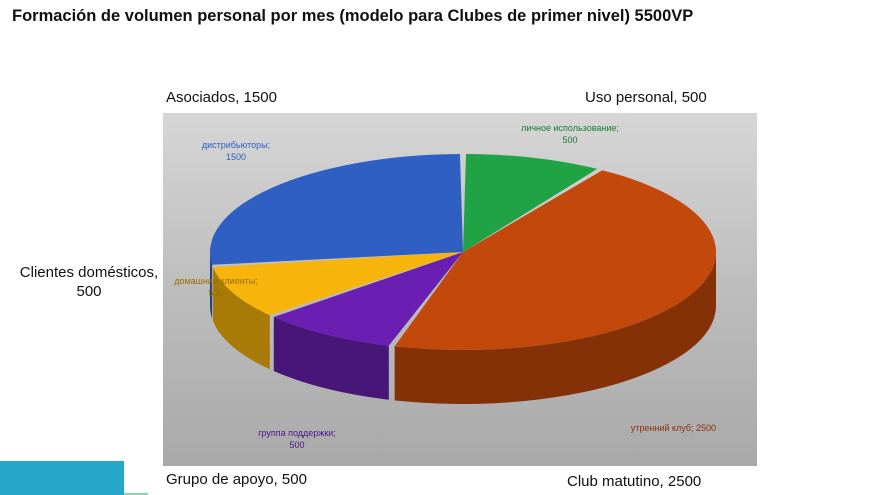 Image resolution: width=880 pixels, height=495 pixels. I want to click on slice-группа-поддержки, so click(368, 299).